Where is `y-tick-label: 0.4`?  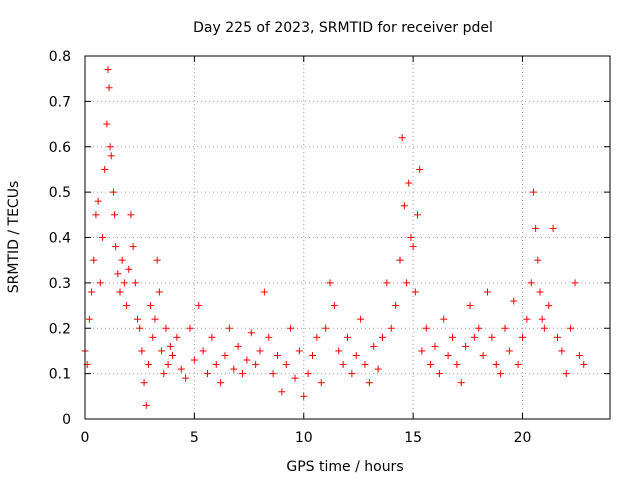
y-tick-label: 0.4 is located at coordinates (60, 239).